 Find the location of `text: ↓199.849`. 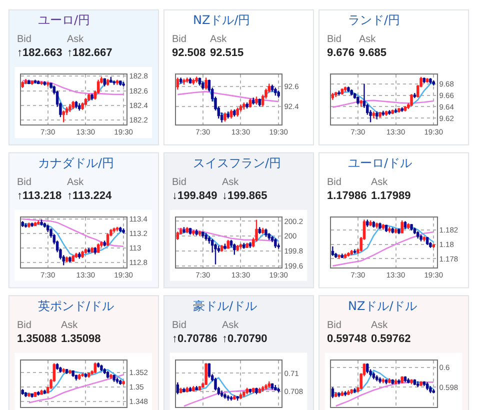

text: ↓199.849 is located at coordinates (195, 196).